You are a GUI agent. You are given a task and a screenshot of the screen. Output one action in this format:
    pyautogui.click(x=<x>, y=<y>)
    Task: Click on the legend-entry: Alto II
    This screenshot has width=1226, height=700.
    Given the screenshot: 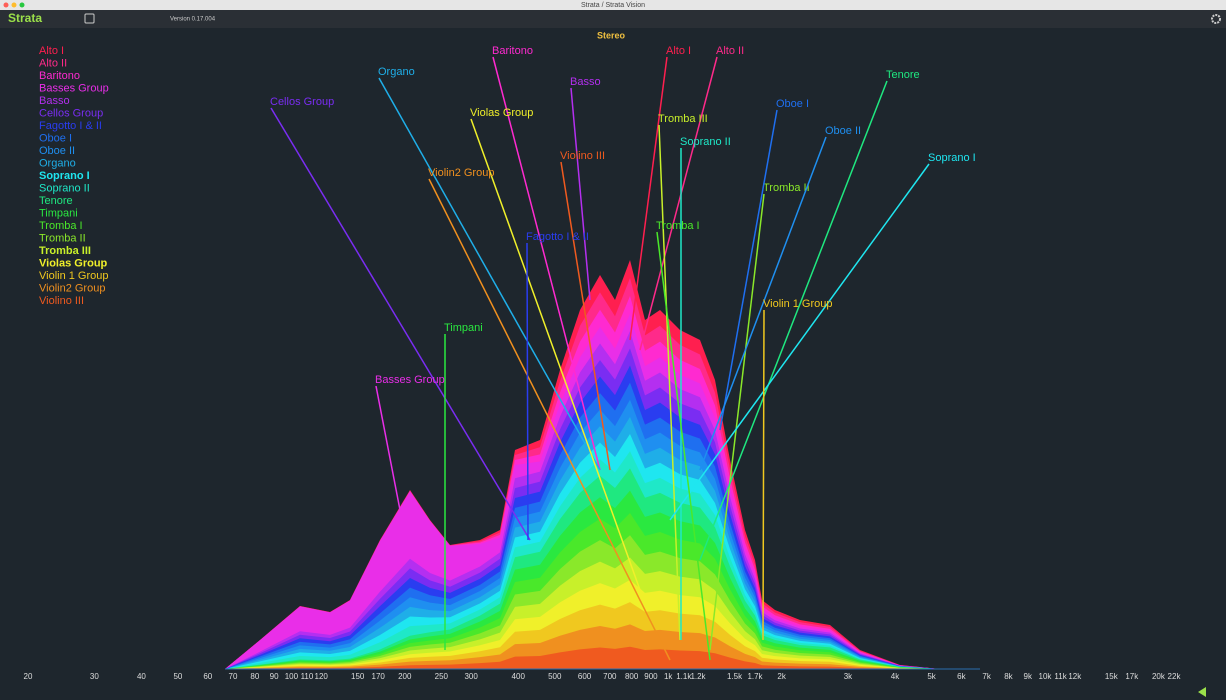 What is the action you would take?
    pyautogui.click(x=53, y=63)
    